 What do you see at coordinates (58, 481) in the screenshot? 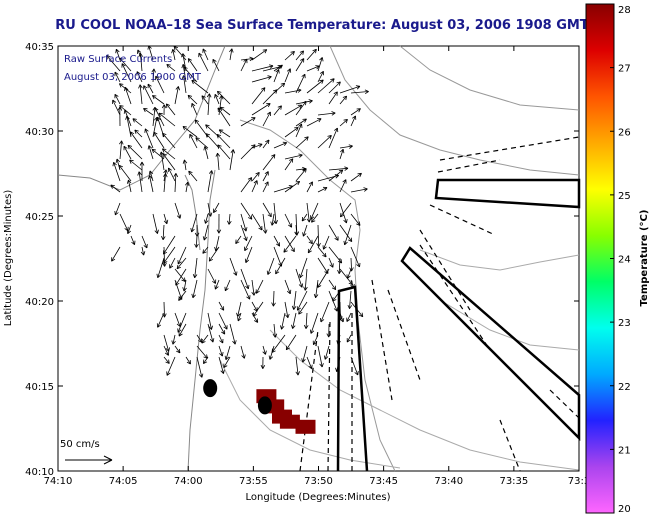
I see `x-tick-label: 74:10` at bounding box center [58, 481].